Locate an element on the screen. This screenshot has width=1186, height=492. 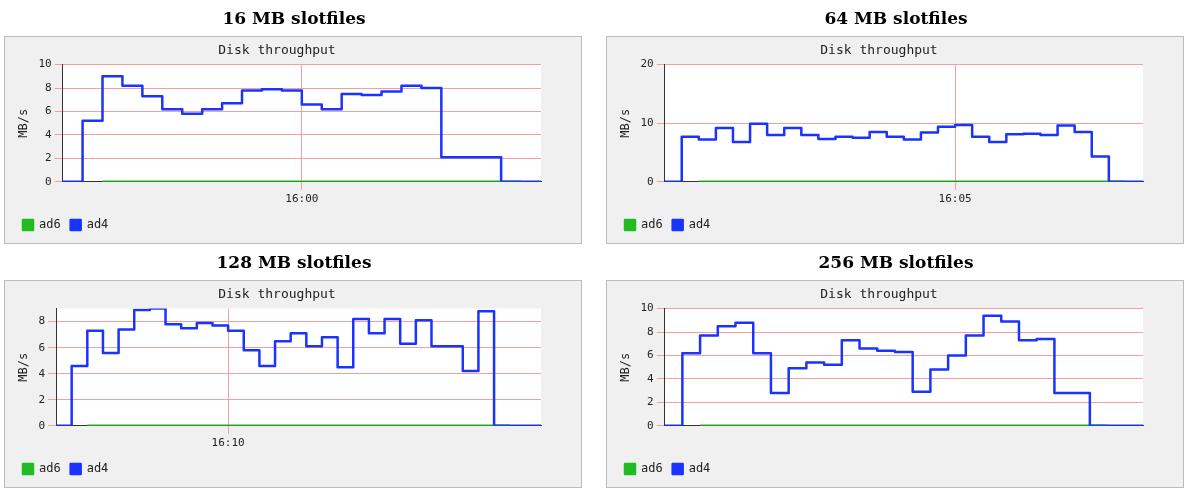
chart-title: 64 MB slotfiles is located at coordinates (896, 18).